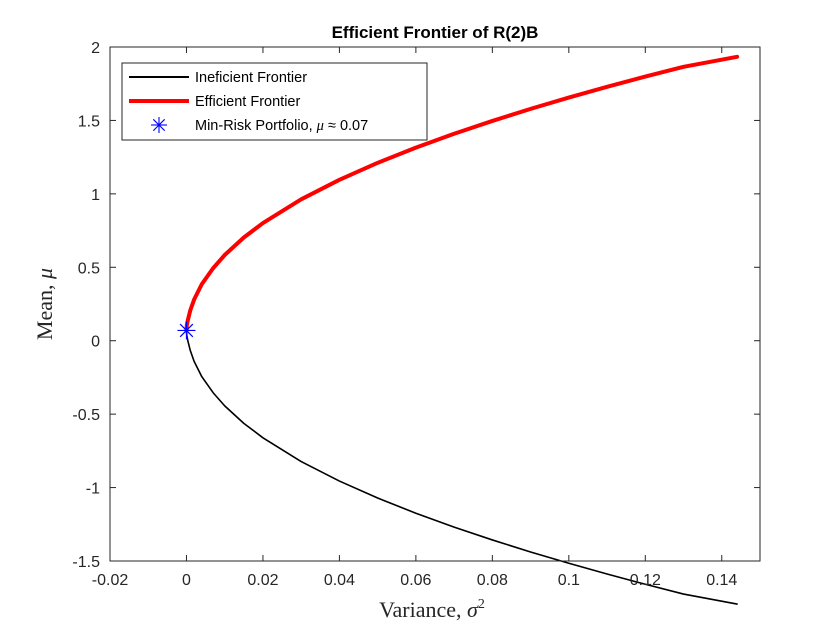 The width and height of the screenshot is (840, 630). I want to click on x-axis-label-superscript: 2, so click(481, 604).